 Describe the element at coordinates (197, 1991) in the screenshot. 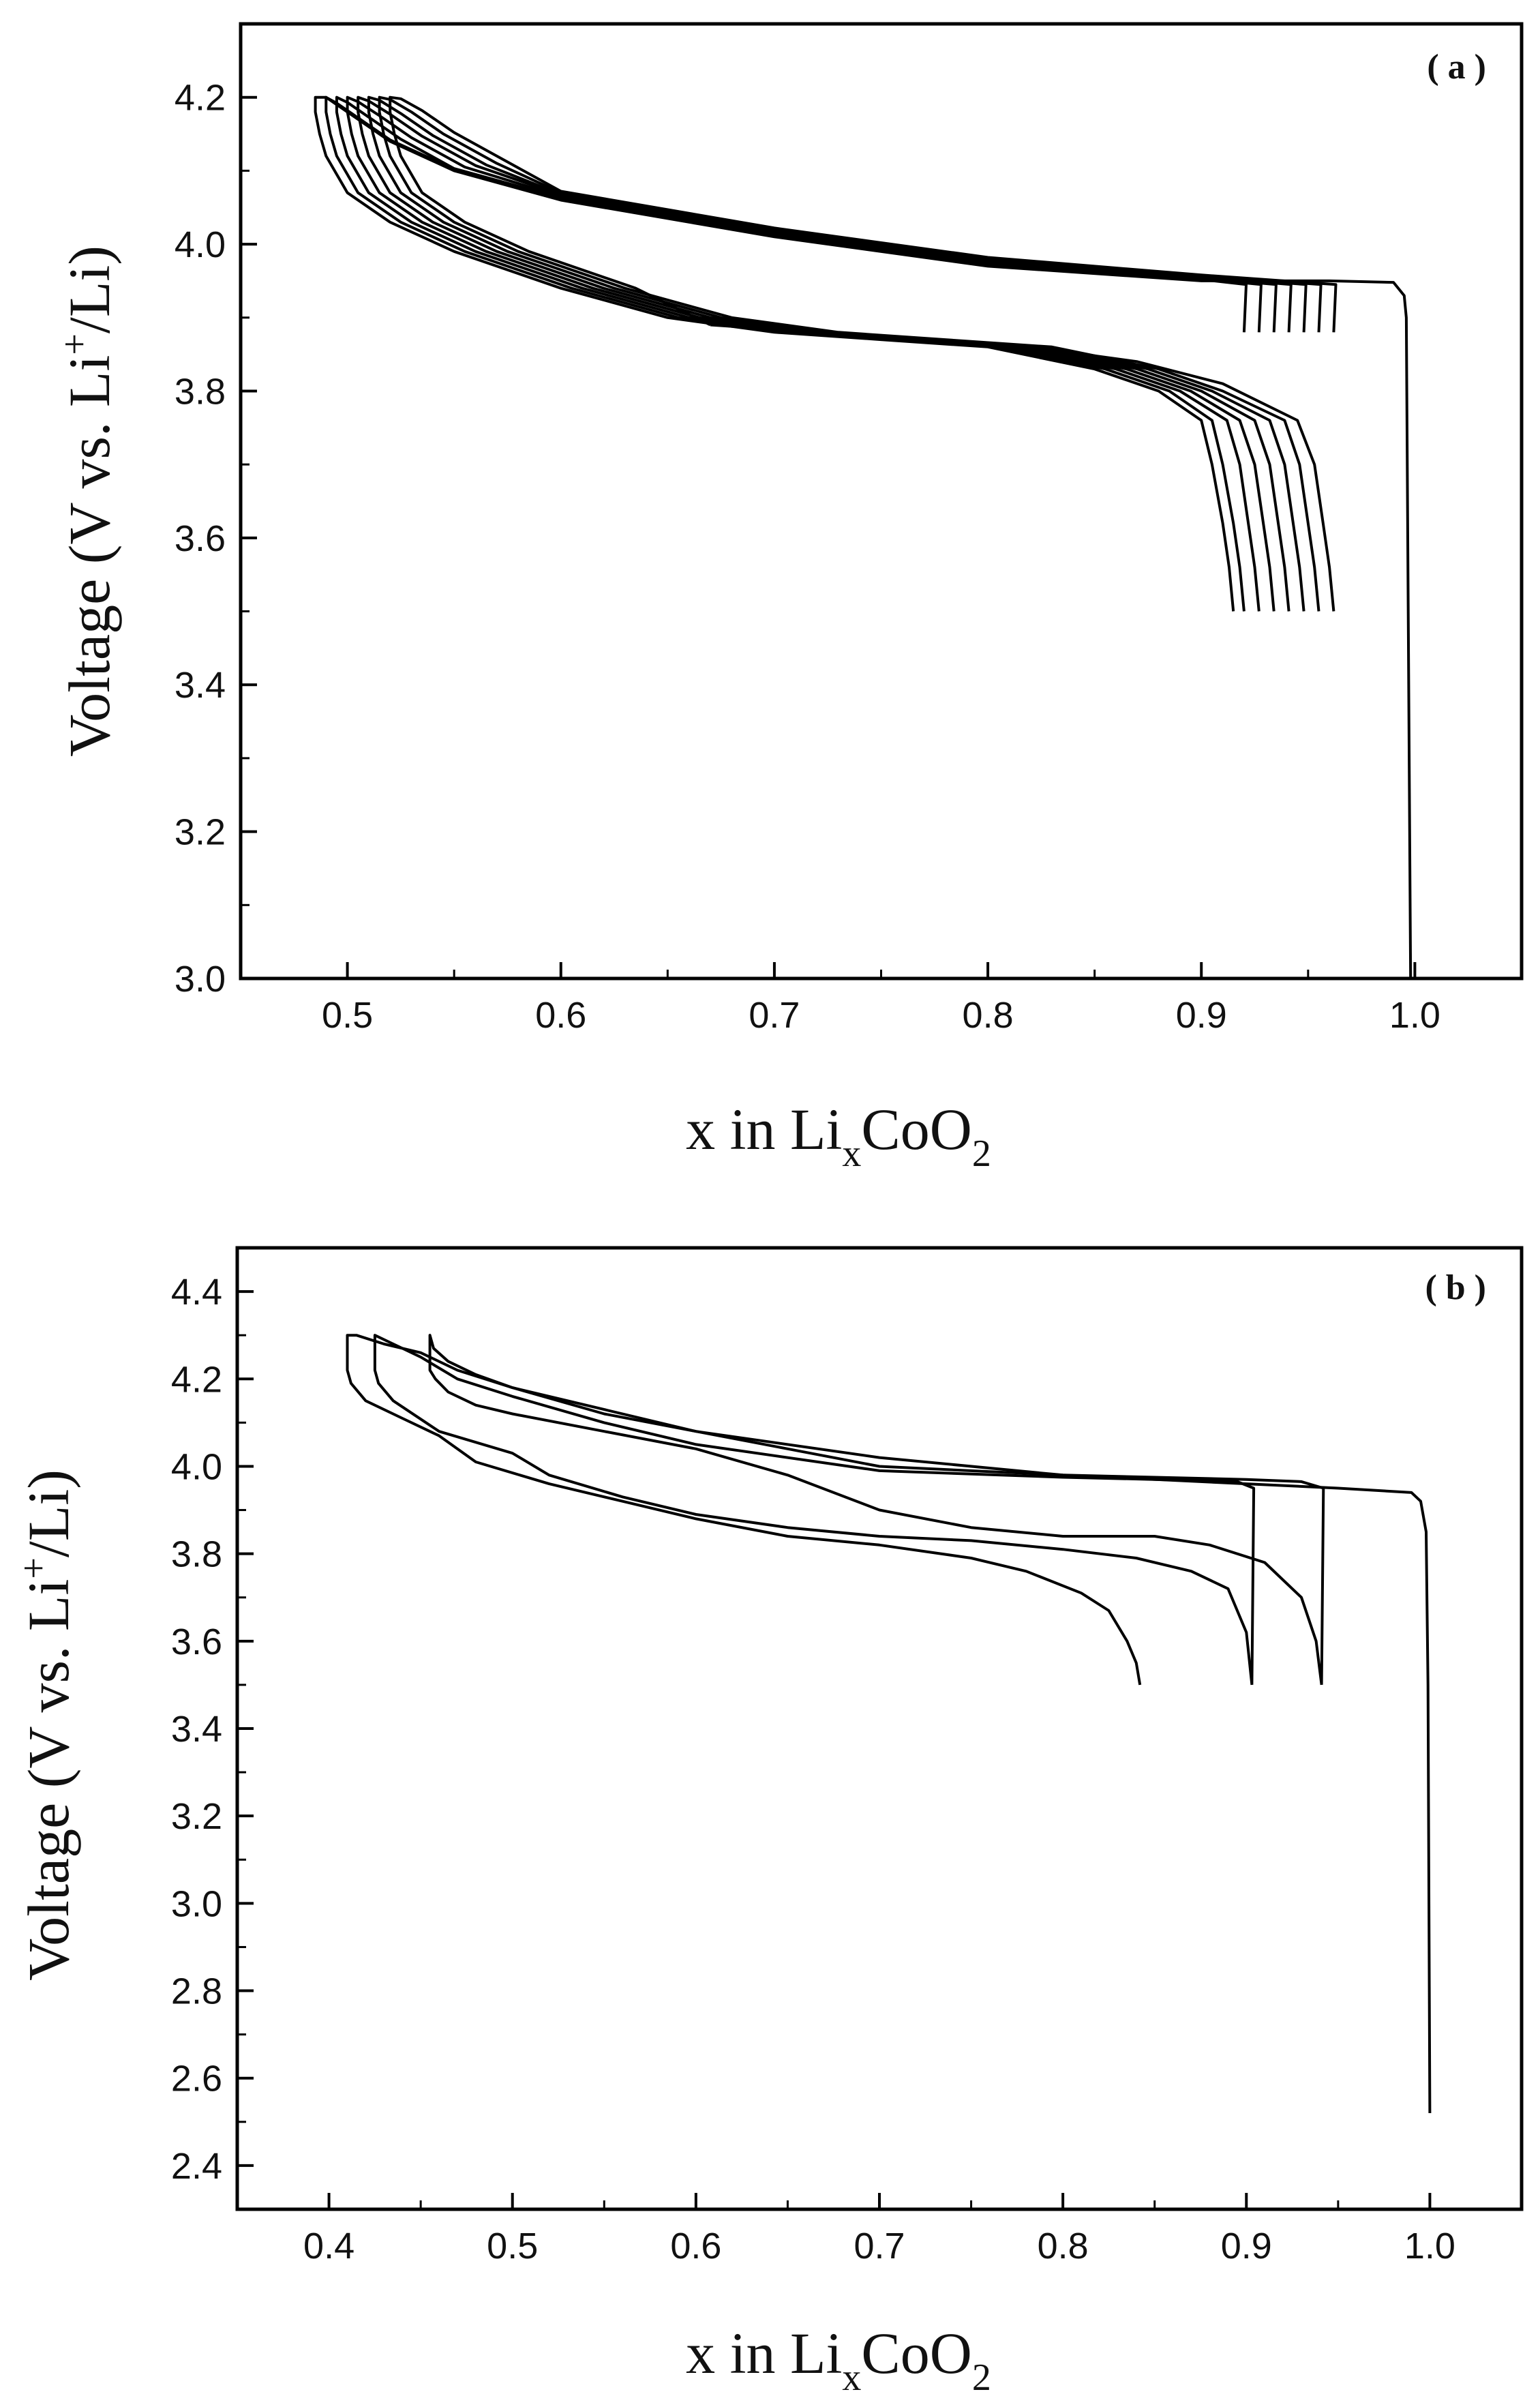

I see `y-tick-label: 2.8` at that location.